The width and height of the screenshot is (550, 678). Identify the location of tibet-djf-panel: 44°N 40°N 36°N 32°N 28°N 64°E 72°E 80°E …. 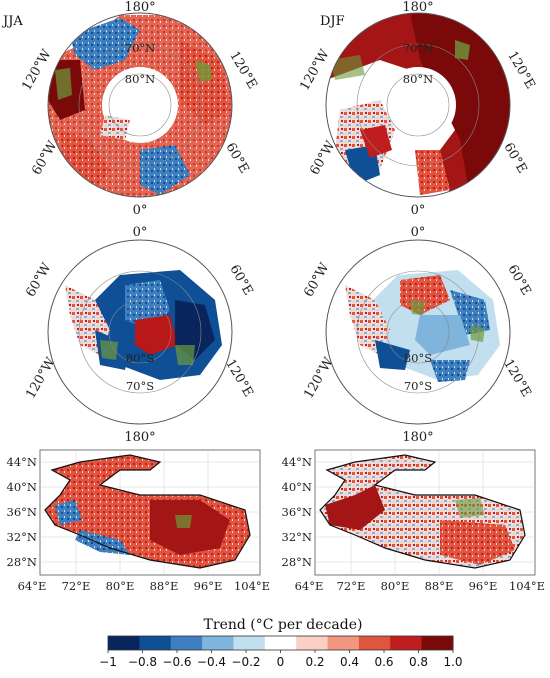
(413, 521).